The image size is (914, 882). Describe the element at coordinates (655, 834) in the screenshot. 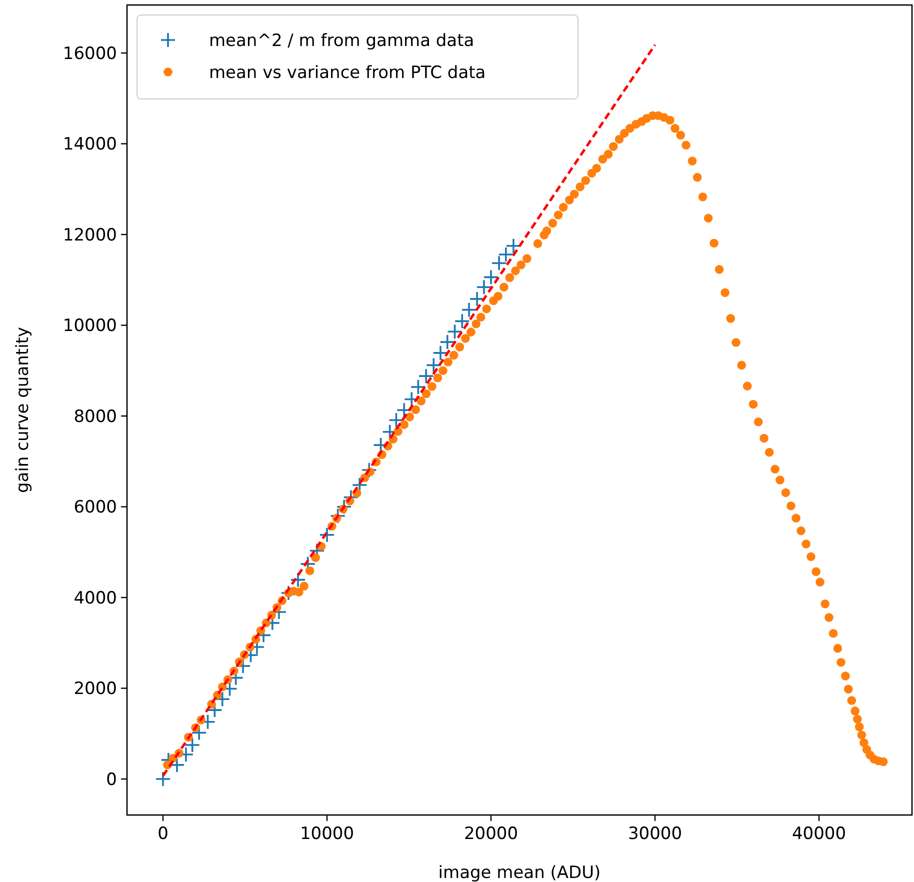

I see `x-tick-label: 30000` at that location.